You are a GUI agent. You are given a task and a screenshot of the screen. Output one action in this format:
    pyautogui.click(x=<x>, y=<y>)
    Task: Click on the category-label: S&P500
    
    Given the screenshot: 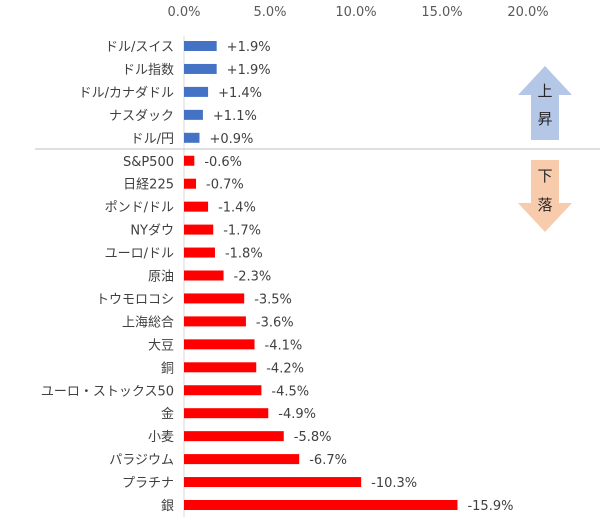 What is the action you would take?
    pyautogui.click(x=148, y=162)
    